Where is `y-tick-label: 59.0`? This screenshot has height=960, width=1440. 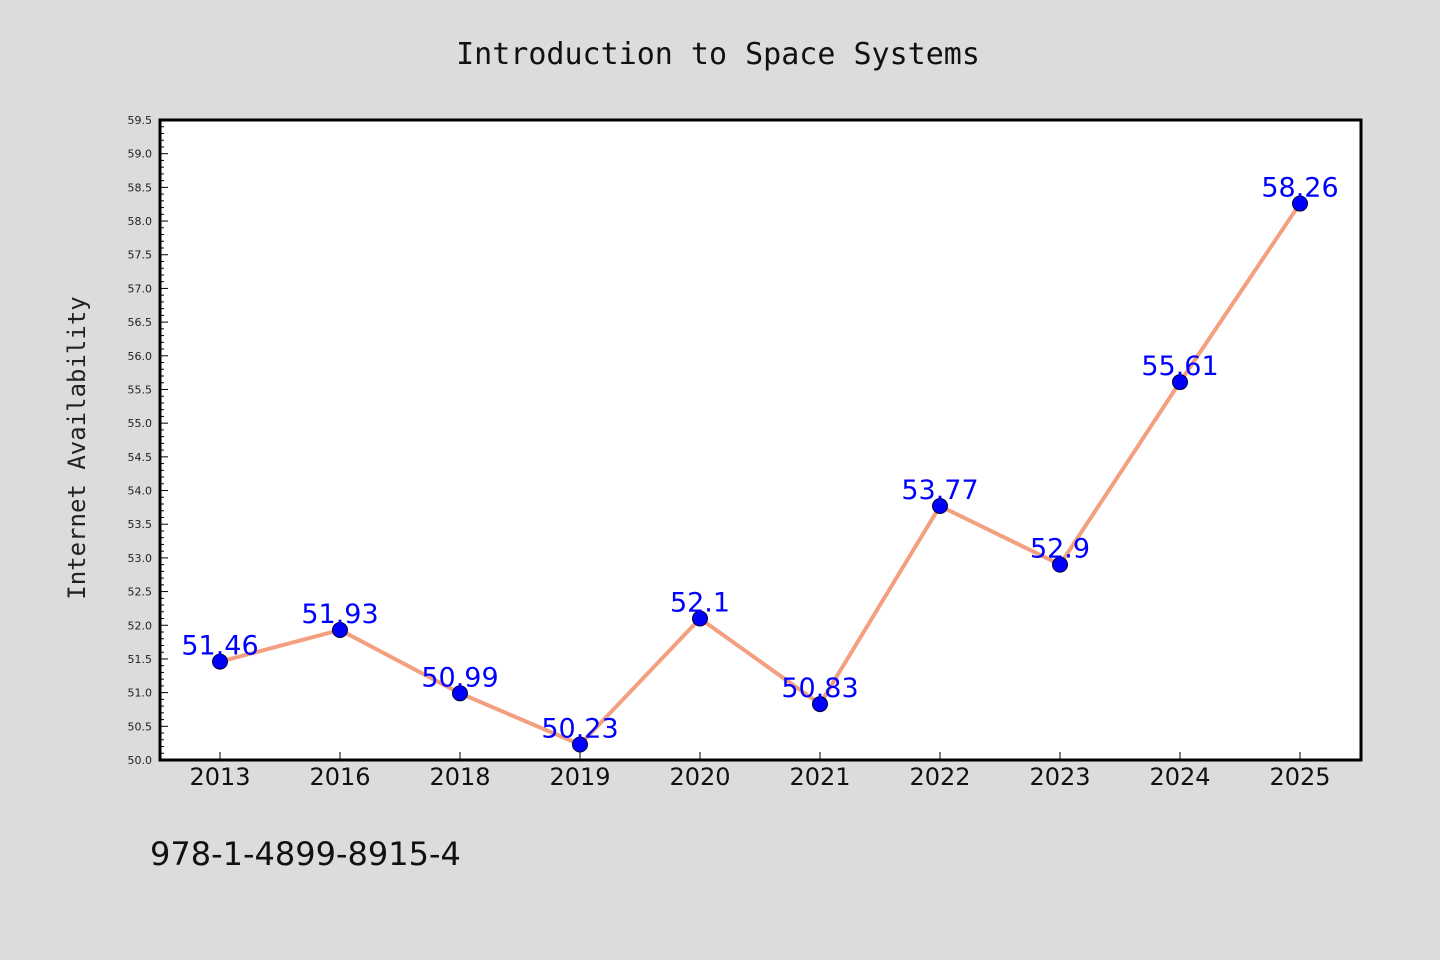
y-tick-label: 59.0 is located at coordinates (140, 154).